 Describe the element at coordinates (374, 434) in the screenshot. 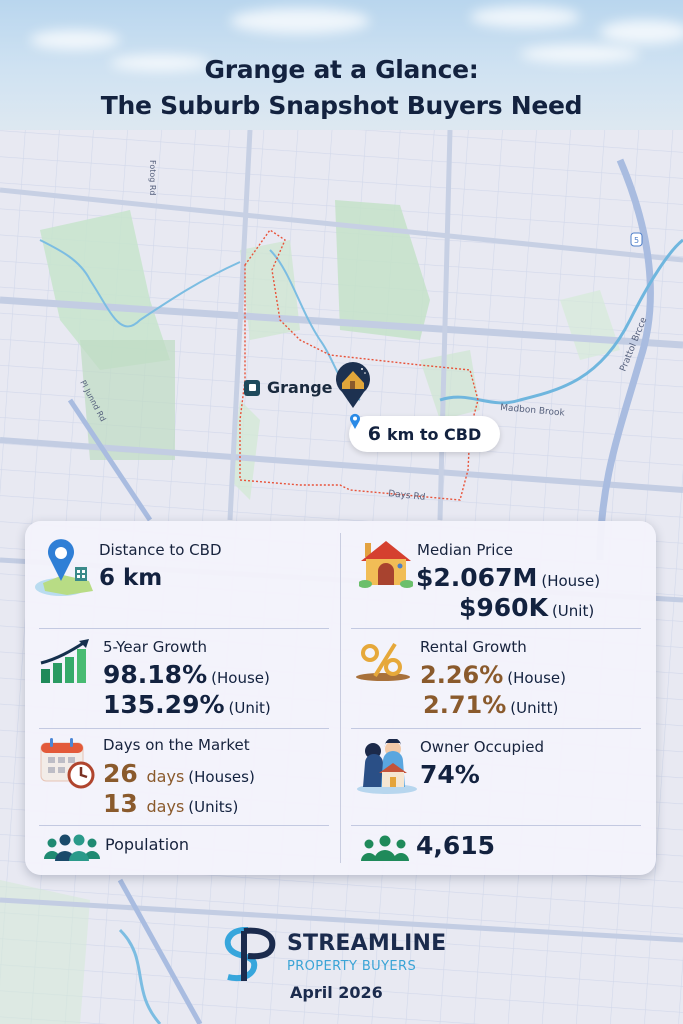

I see `cbd-distance-value: 6` at that location.